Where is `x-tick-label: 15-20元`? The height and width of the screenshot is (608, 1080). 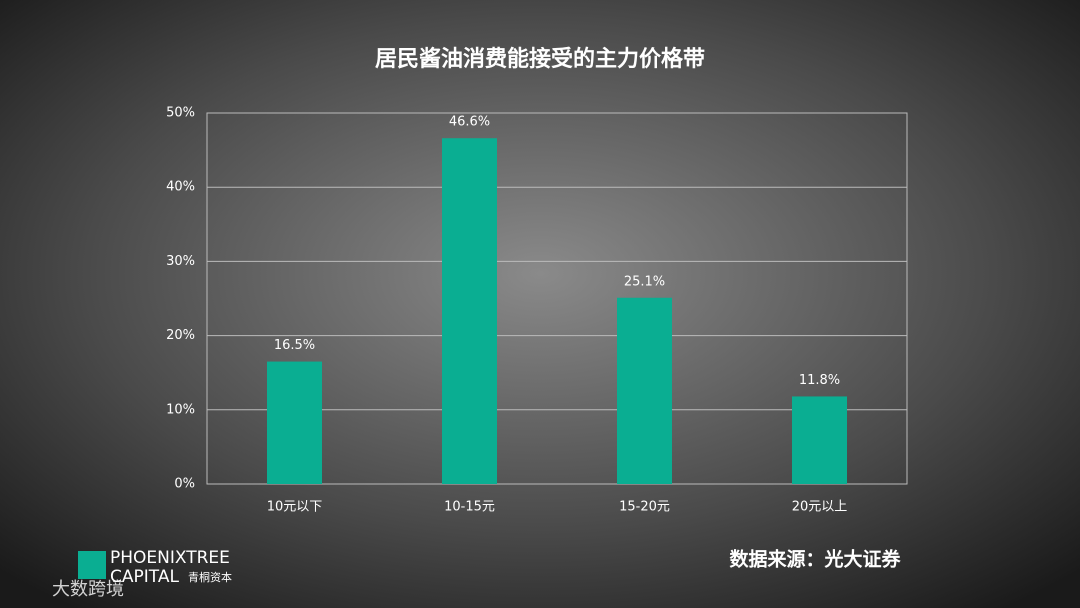 x-tick-label: 15-20元 is located at coordinates (644, 507).